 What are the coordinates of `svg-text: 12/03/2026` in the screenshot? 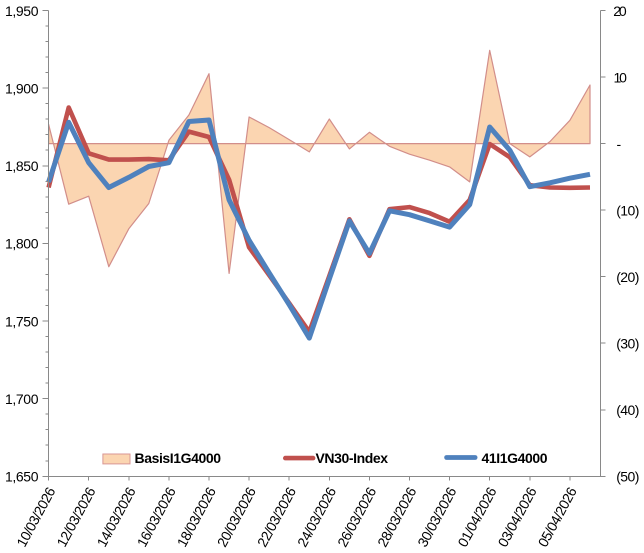 It's located at (75, 516).